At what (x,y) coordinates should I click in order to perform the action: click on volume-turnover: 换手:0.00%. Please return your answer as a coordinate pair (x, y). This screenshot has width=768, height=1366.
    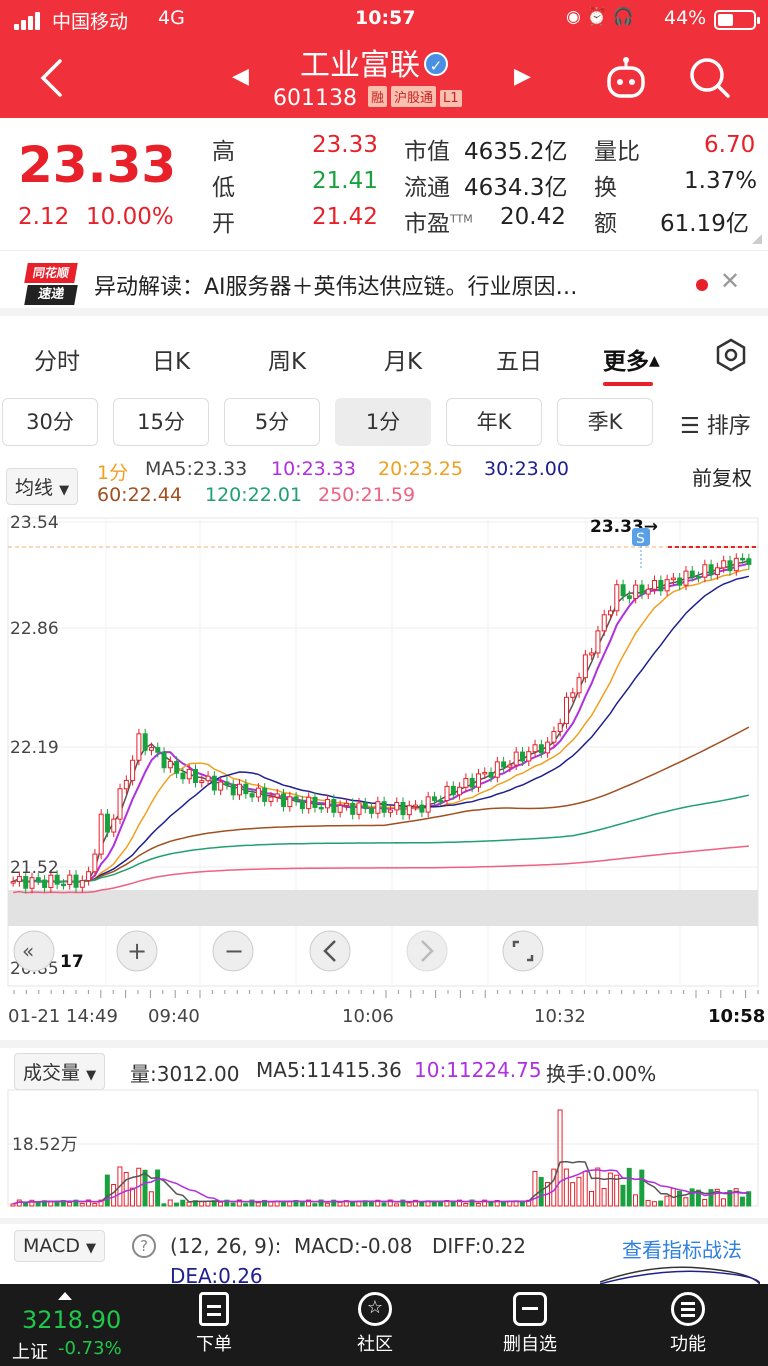
    Looking at the image, I should click on (601, 1074).